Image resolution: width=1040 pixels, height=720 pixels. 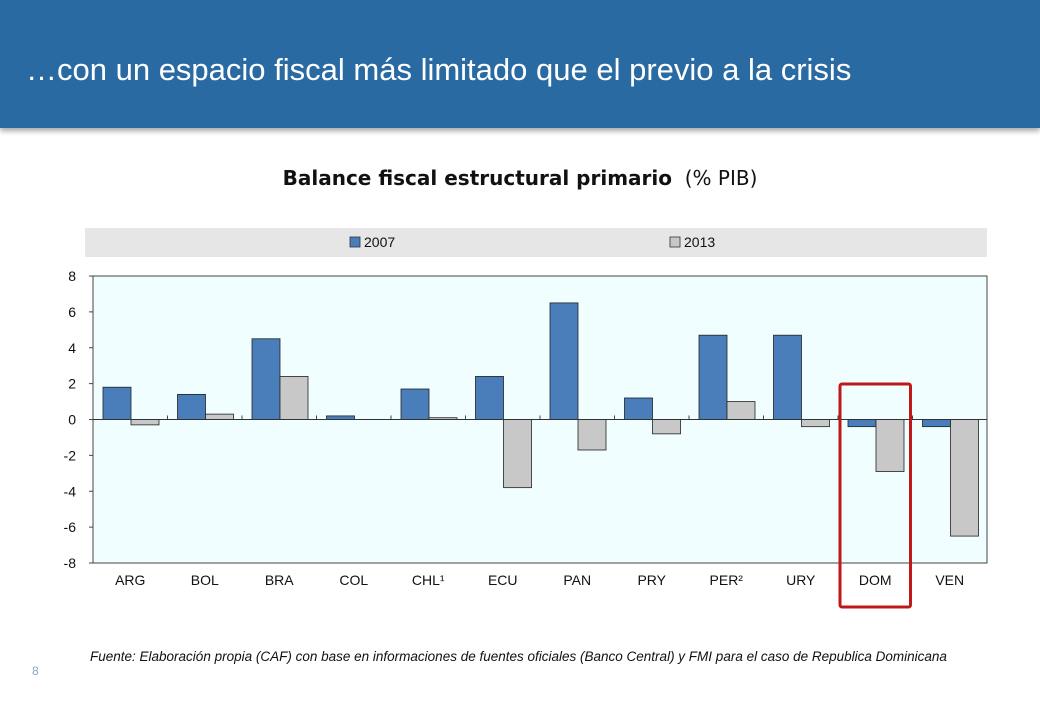 I want to click on bar-2007-PER², so click(x=713, y=377).